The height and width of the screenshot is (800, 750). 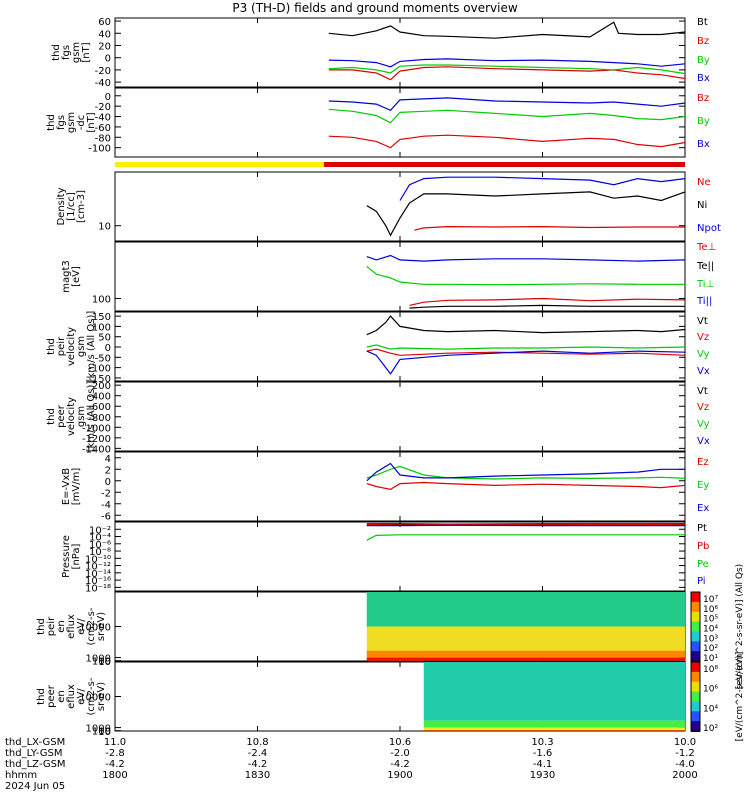 I want to click on y-tick-label: 10⁻¹⁴, so click(x=98, y=574).